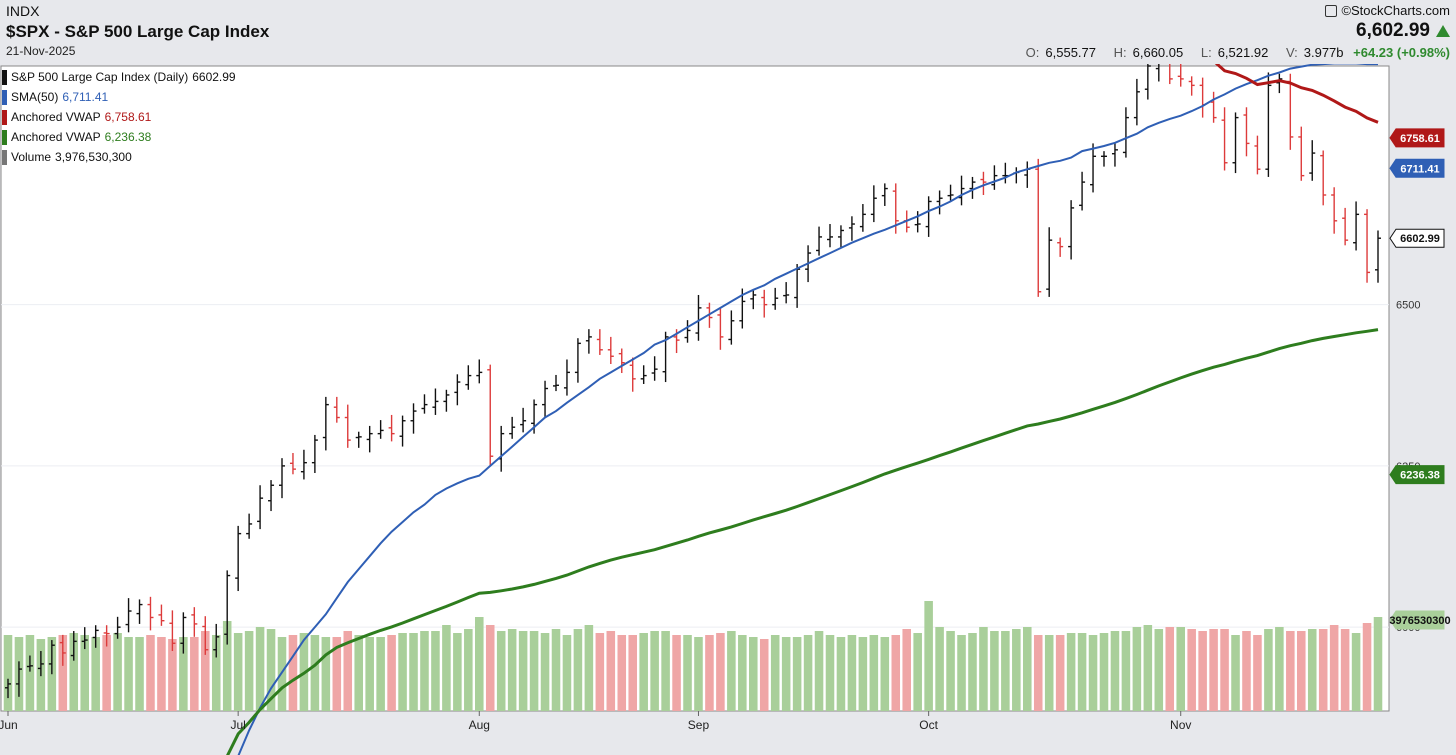 The image size is (1456, 755). I want to click on up-arrow-icon, so click(1443, 31).